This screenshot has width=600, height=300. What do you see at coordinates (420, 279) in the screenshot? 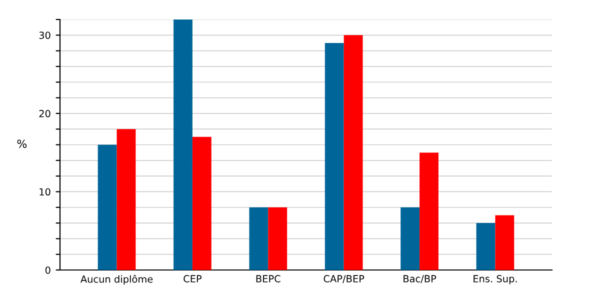
I see `x-tick-label: Bac/BP` at bounding box center [420, 279].